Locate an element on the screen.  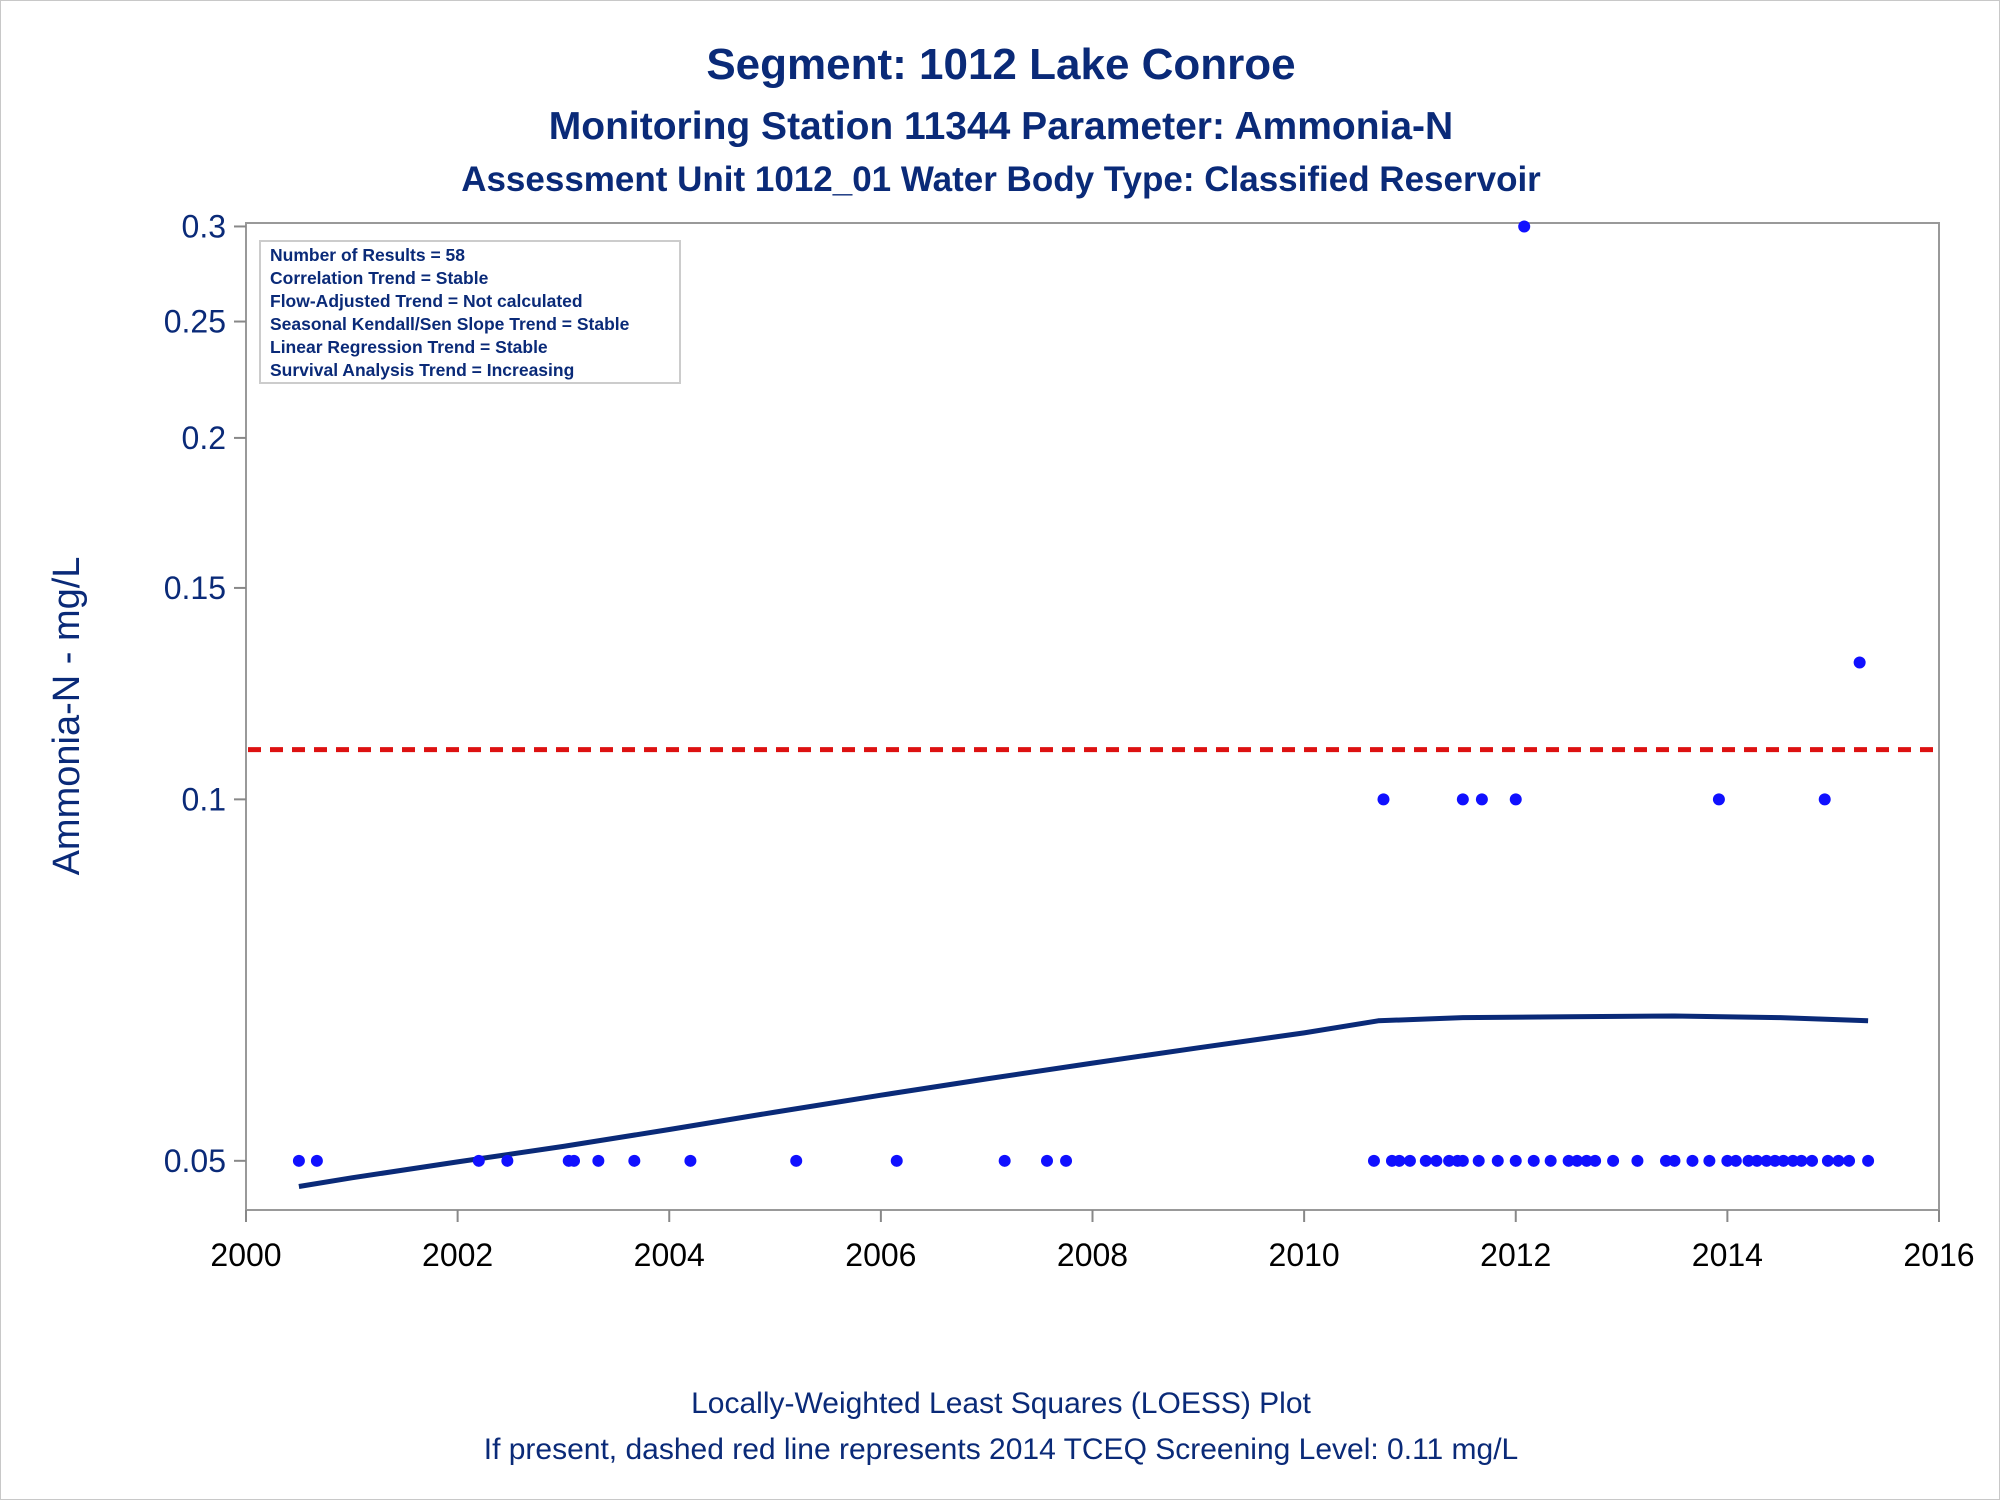
y-tick-label: 0.2 is located at coordinates (204, 438).